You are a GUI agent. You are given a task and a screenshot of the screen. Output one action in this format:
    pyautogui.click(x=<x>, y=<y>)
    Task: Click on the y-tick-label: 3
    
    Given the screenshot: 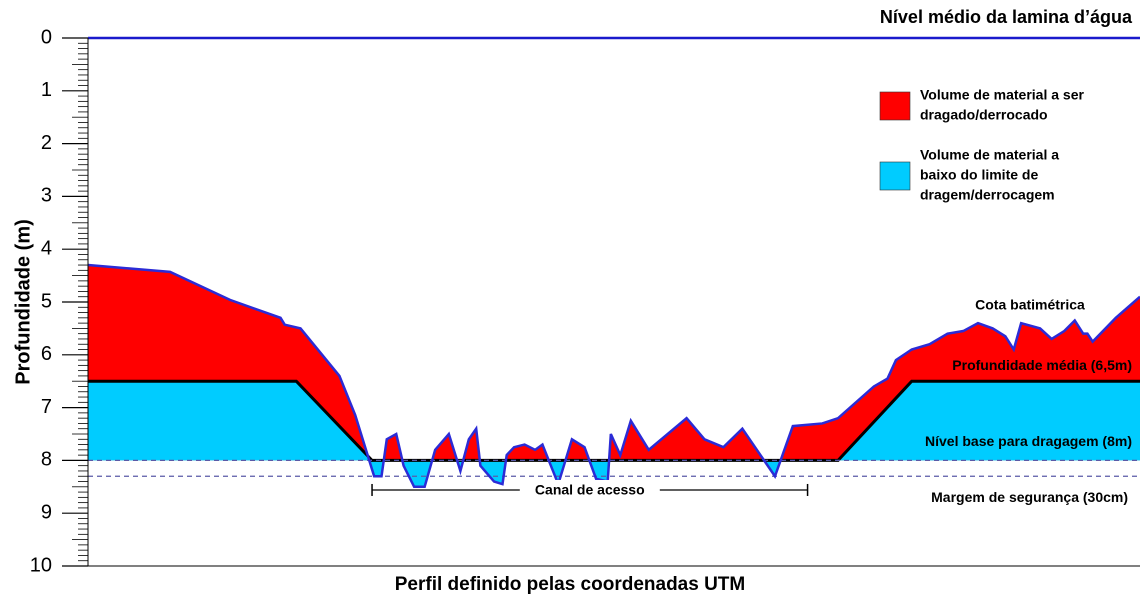 What is the action you would take?
    pyautogui.click(x=46, y=196)
    